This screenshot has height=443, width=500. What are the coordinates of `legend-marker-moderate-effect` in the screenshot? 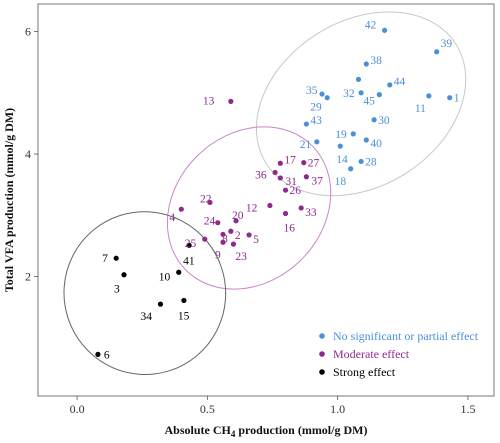 It's located at (322, 354).